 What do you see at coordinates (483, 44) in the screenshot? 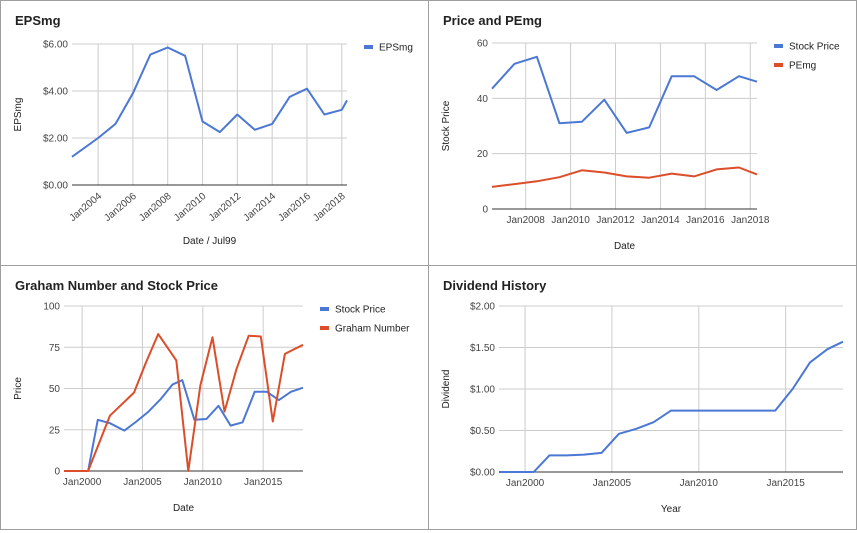
I see `y-tick-label: 60` at bounding box center [483, 44].